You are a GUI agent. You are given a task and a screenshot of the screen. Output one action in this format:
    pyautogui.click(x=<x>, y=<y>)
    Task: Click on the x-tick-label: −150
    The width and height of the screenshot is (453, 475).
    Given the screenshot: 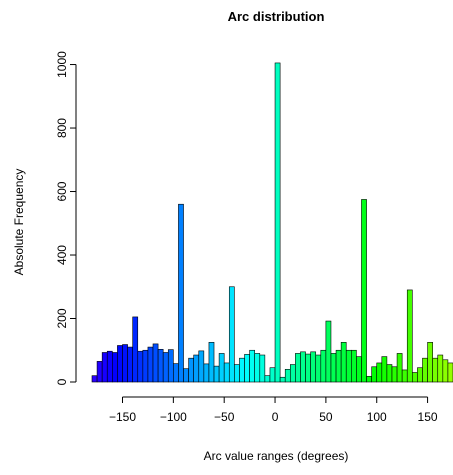 What is the action you would take?
    pyautogui.click(x=122, y=417)
    